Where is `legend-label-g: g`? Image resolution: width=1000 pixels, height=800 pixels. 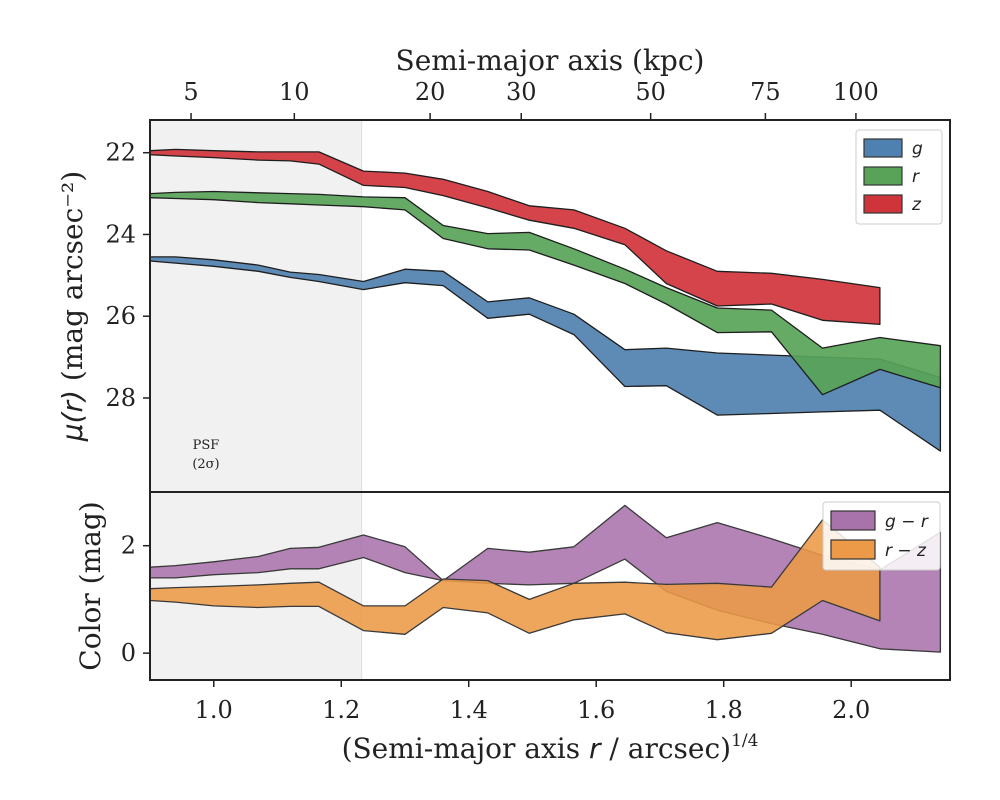 legend-label-g: g is located at coordinates (917, 149).